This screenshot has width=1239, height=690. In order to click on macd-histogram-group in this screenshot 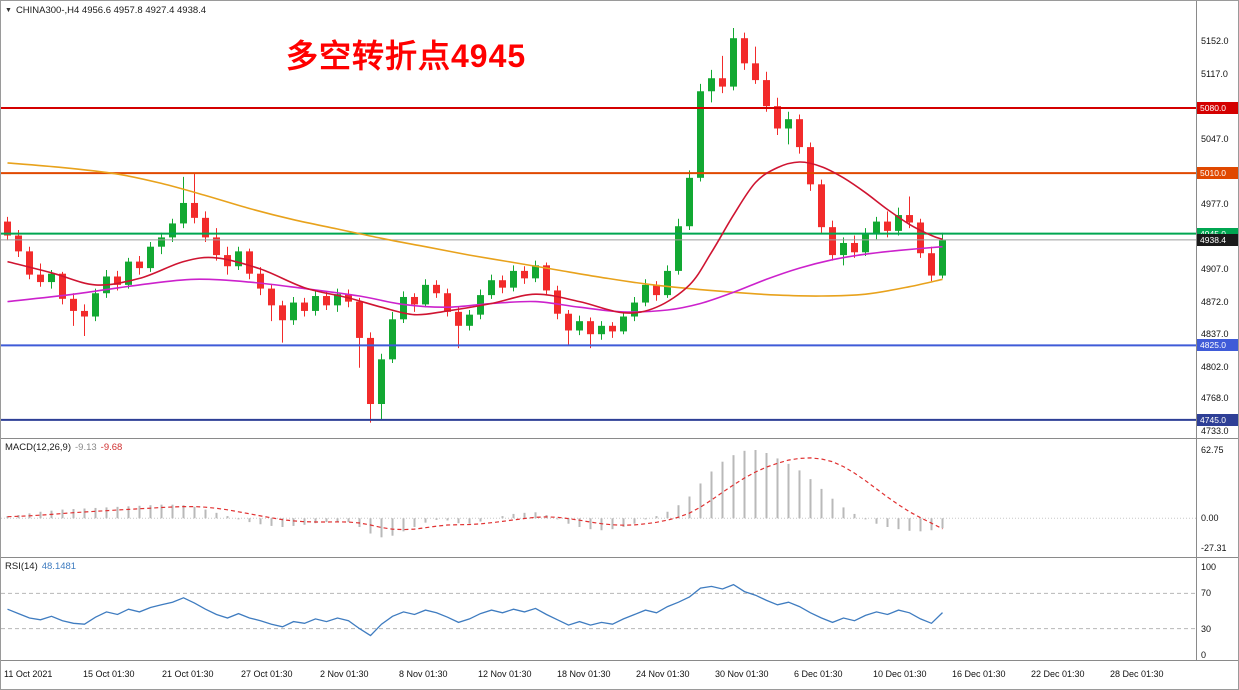, I will do `click(475, 494)`.